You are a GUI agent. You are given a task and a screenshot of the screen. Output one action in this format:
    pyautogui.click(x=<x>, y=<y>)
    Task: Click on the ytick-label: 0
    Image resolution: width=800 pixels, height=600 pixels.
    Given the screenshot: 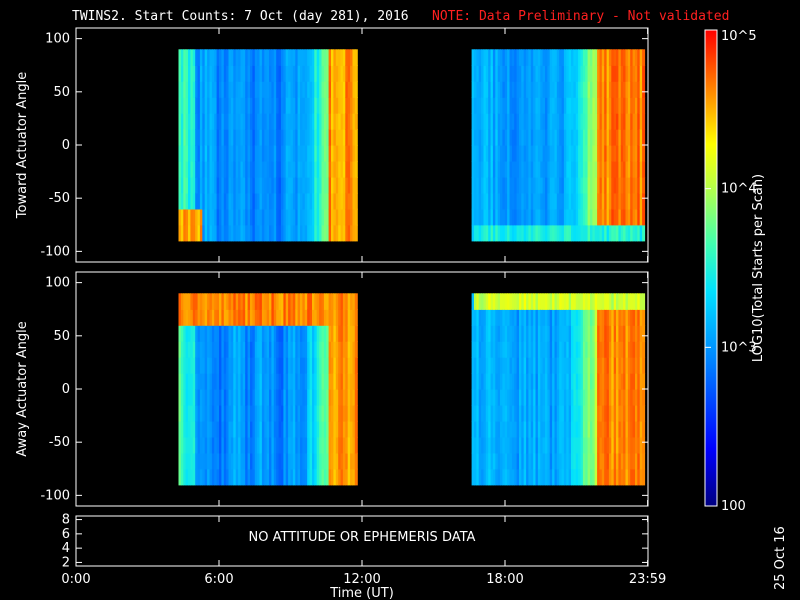 What is the action you would take?
    pyautogui.click(x=66, y=389)
    